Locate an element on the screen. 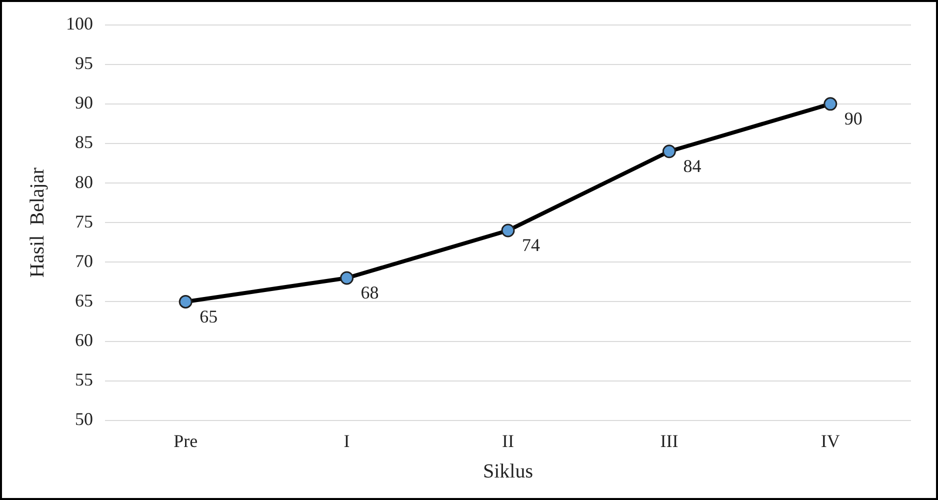 The width and height of the screenshot is (938, 500). y-tick-label: 65 is located at coordinates (84, 300).